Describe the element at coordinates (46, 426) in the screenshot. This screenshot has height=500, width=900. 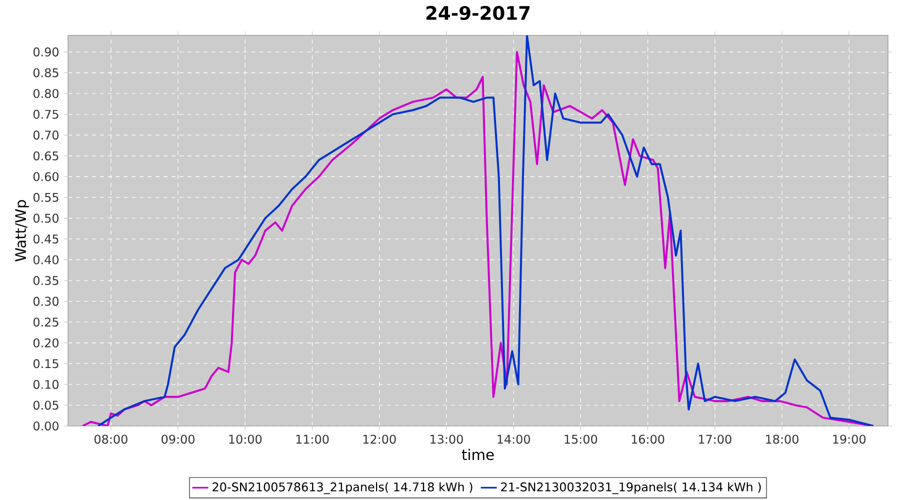
I see `y-tick-label: 0.00` at that location.